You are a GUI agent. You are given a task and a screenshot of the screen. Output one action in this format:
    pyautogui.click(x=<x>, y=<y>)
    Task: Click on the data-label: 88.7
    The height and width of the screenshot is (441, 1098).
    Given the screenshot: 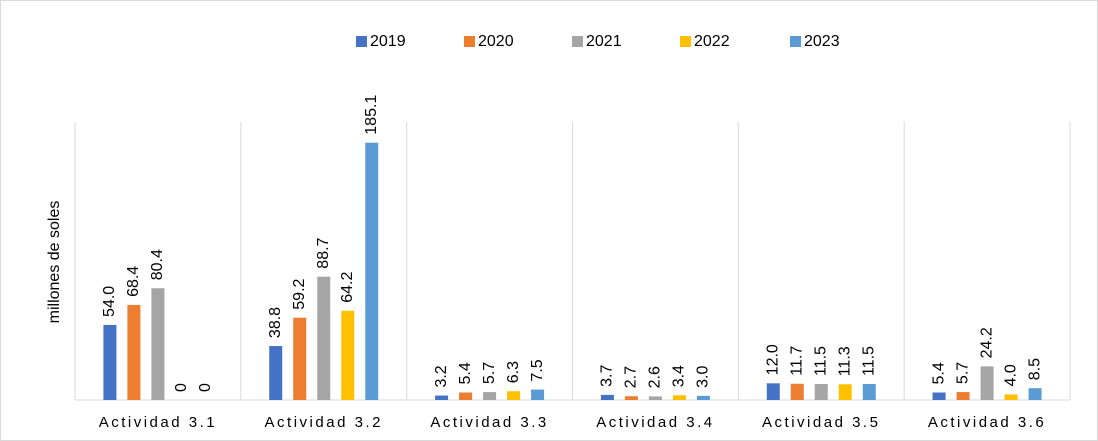 What is the action you would take?
    pyautogui.click(x=323, y=252)
    